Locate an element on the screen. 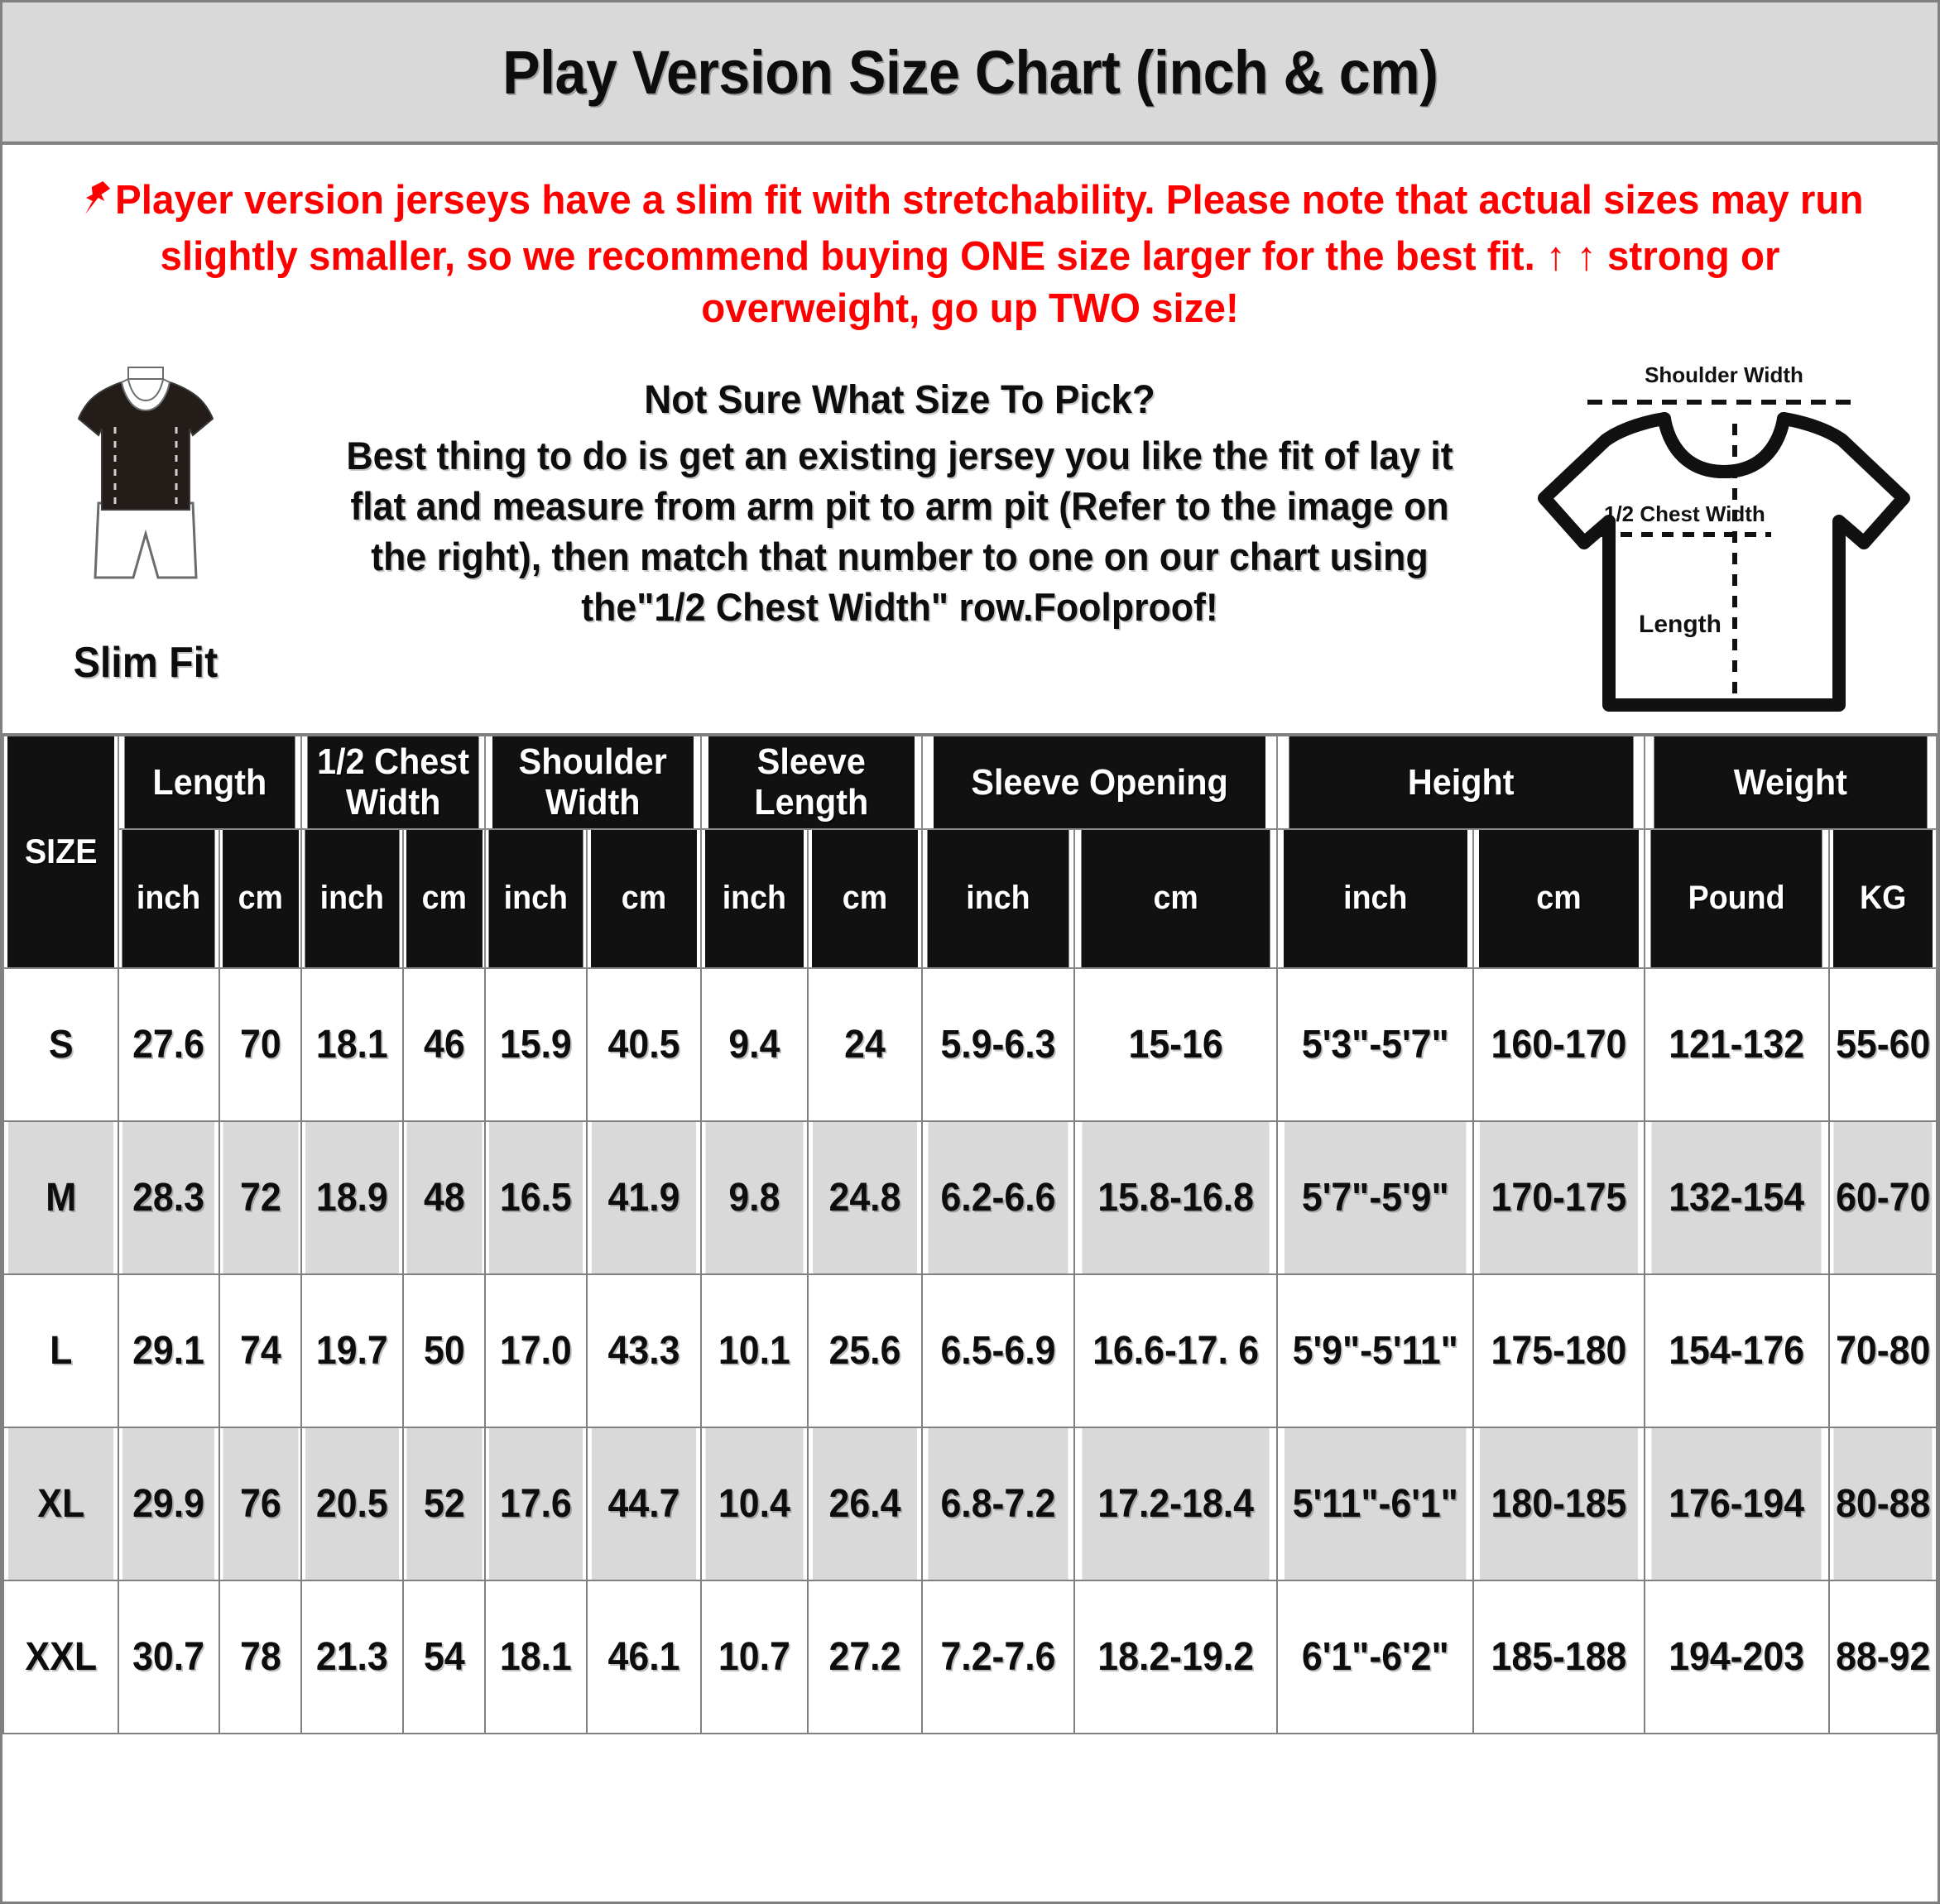 This screenshot has height=1904, width=1940. cell: 70-80 is located at coordinates (1883, 1350).